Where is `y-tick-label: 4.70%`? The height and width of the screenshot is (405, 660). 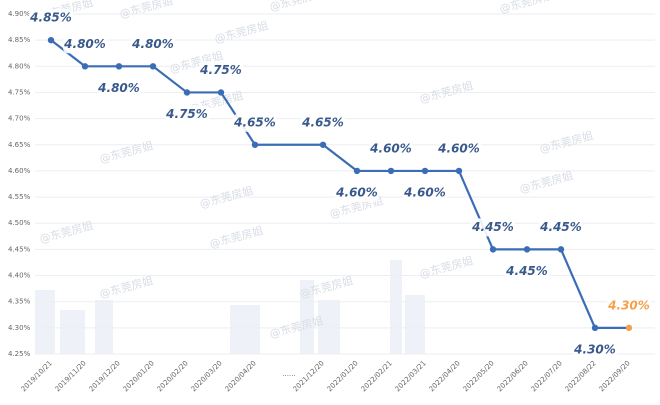 y-tick-label: 4.70% is located at coordinates (19, 119).